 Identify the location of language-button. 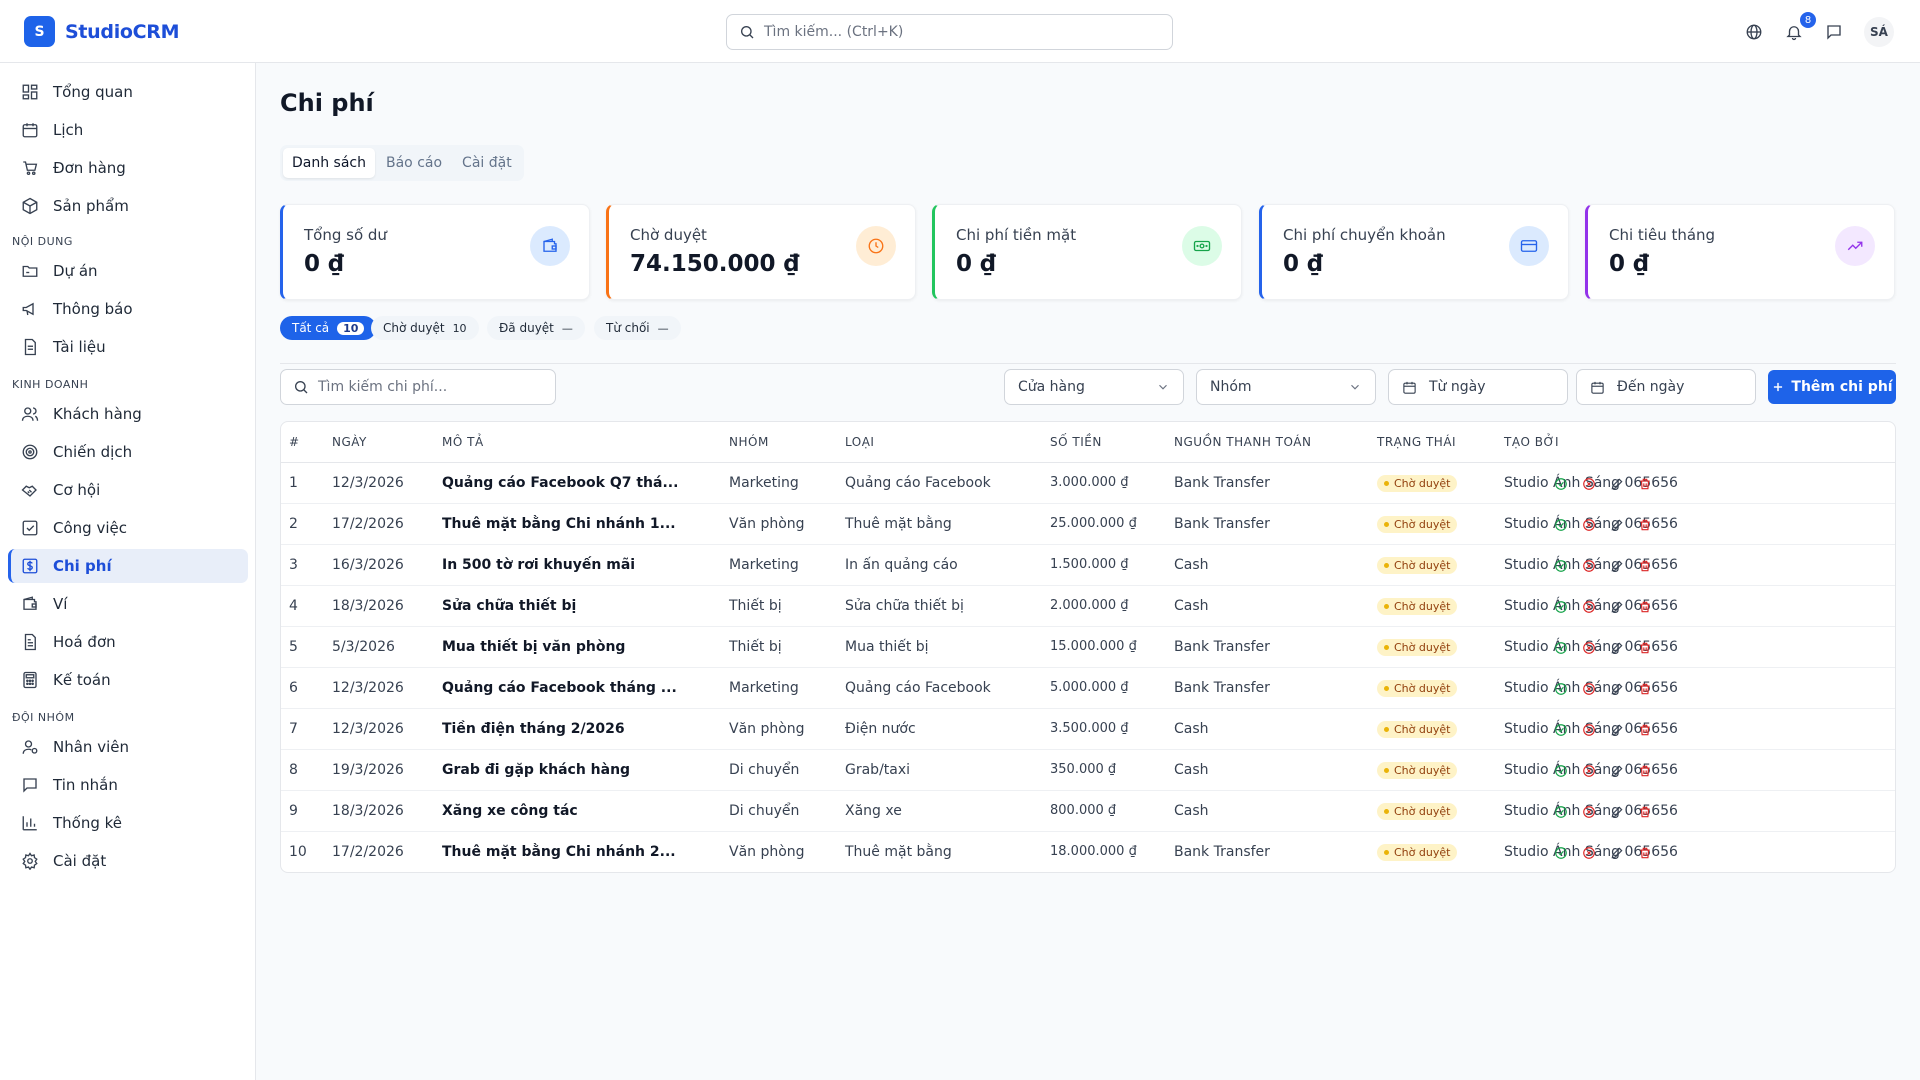
(1754, 32).